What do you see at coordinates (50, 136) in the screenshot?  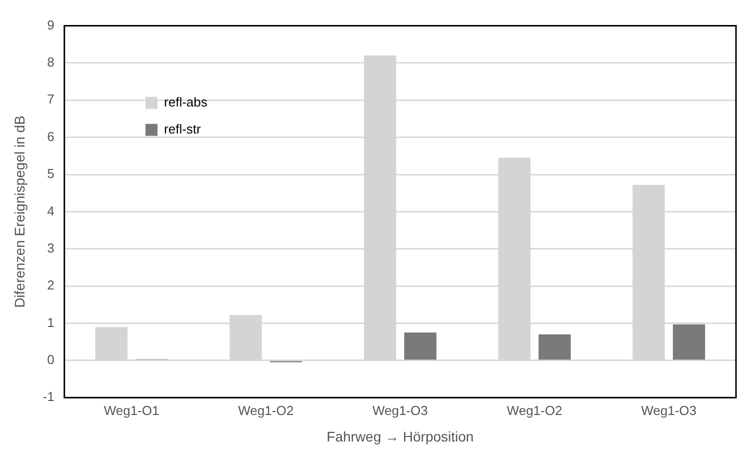 I see `y-tick-label: 6` at bounding box center [50, 136].